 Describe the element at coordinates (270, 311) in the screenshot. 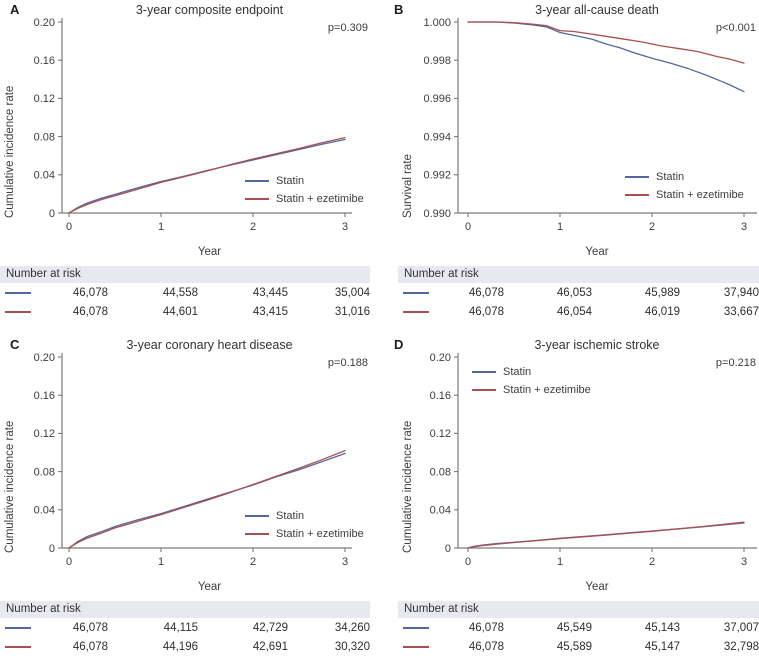

I see `risk-value: 43,415` at that location.